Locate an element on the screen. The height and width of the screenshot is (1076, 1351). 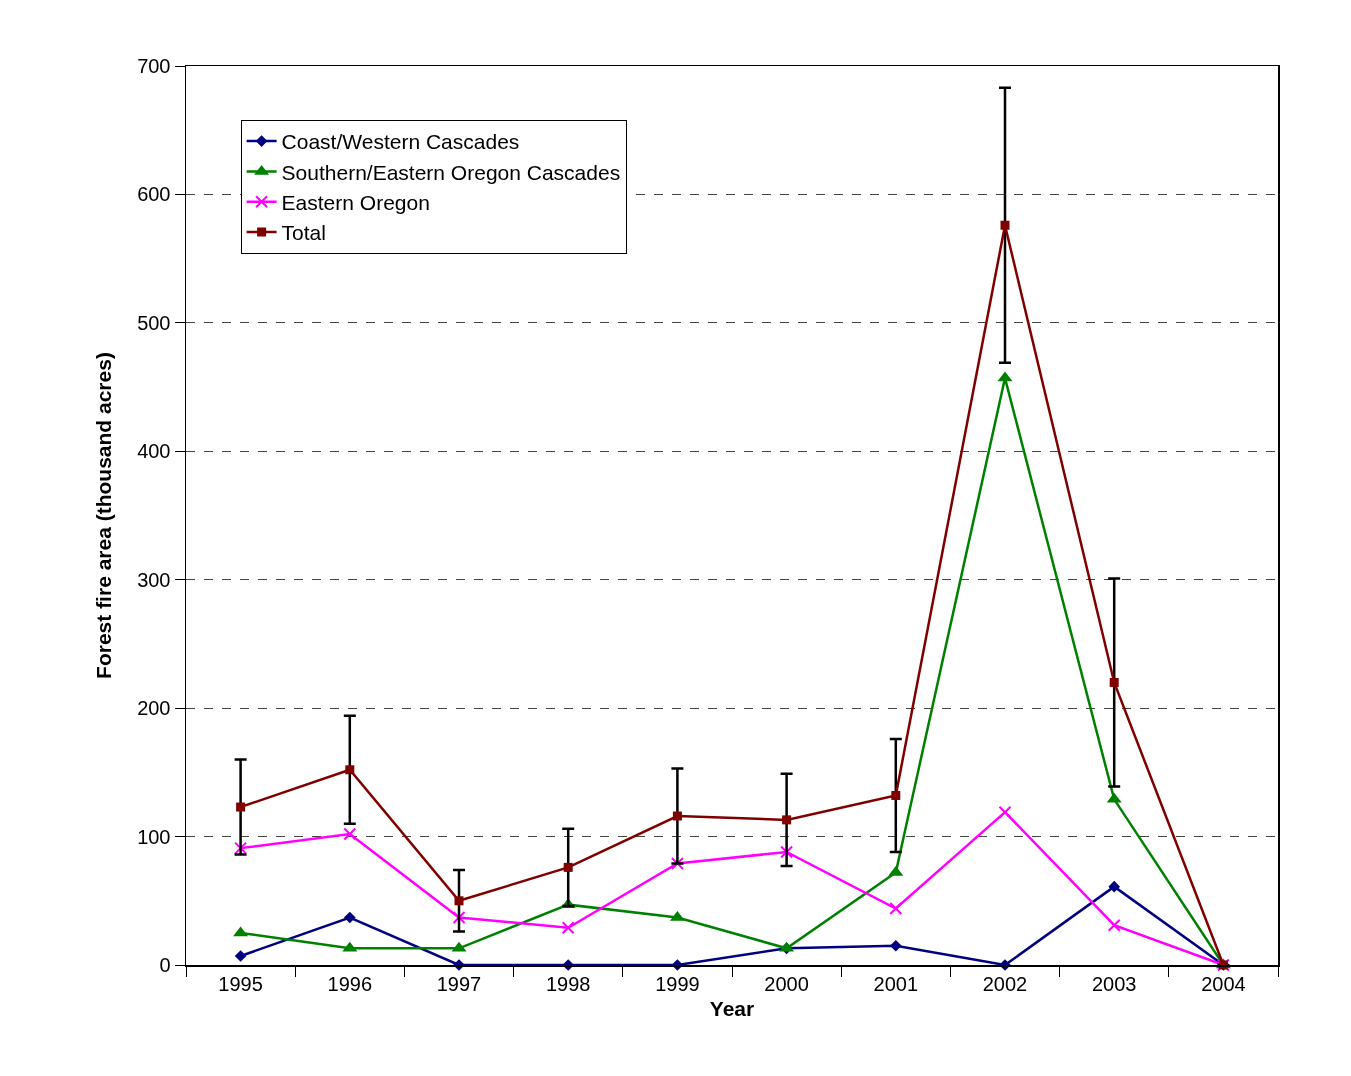
x-axis-title: Year is located at coordinates (732, 1009).